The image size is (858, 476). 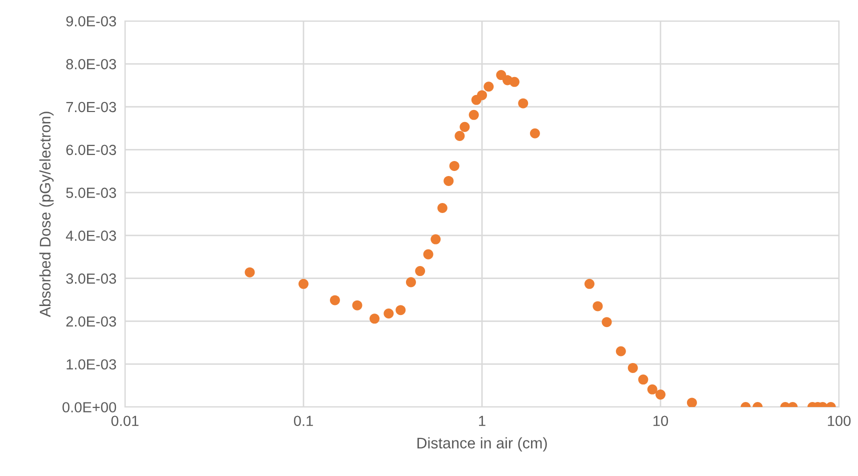 I want to click on x-tick-label: 0.1, so click(x=303, y=421).